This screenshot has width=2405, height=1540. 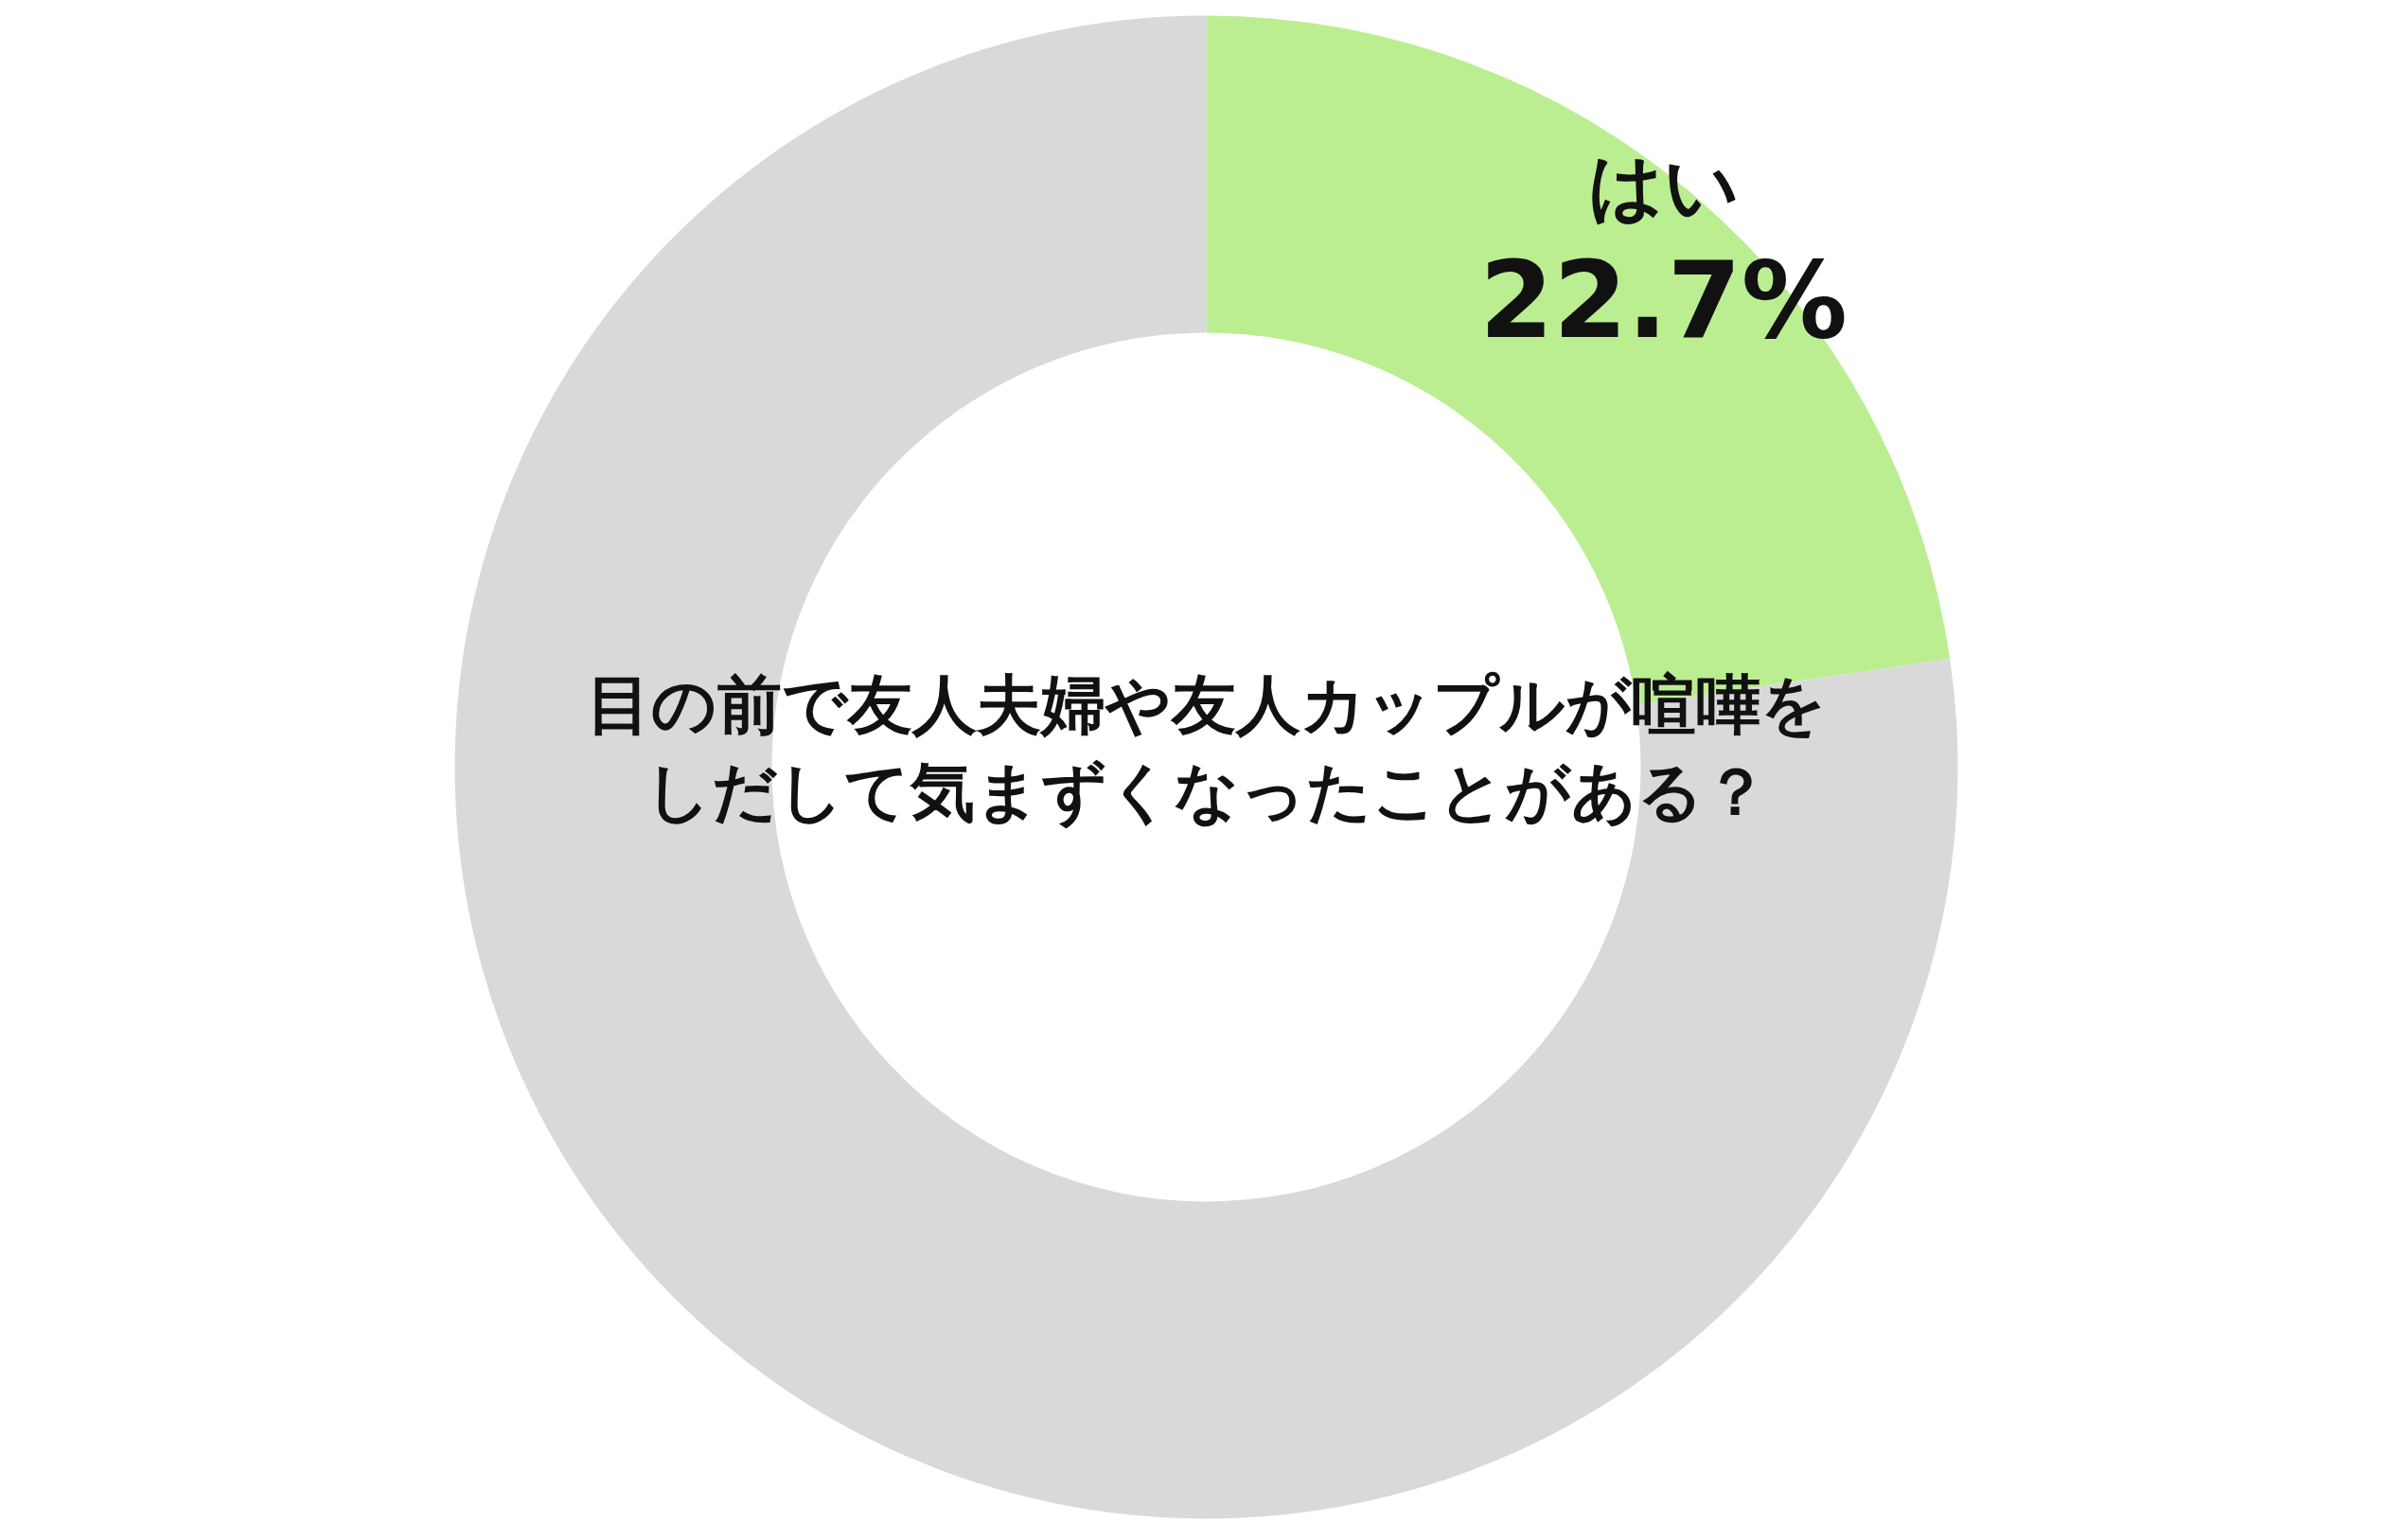 I want to click on data-label: 22.7%, so click(x=1663, y=301).